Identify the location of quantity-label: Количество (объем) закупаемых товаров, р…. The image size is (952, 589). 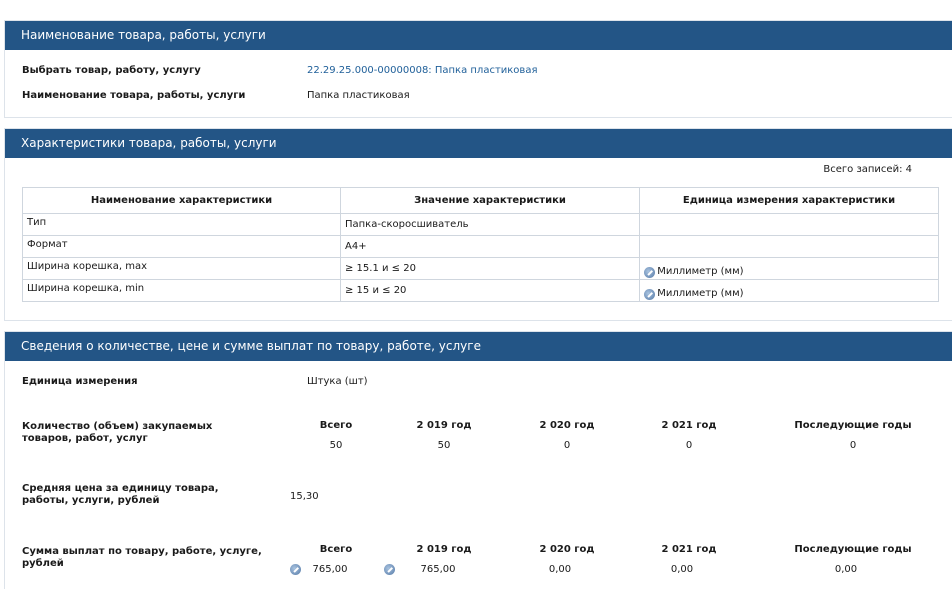
(117, 432).